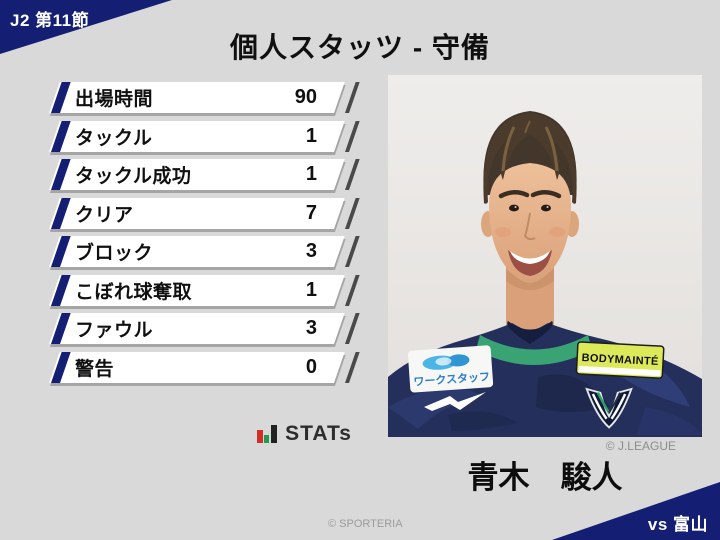 Image resolution: width=720 pixels, height=540 pixels. I want to click on jersey-collar, so click(530, 332).